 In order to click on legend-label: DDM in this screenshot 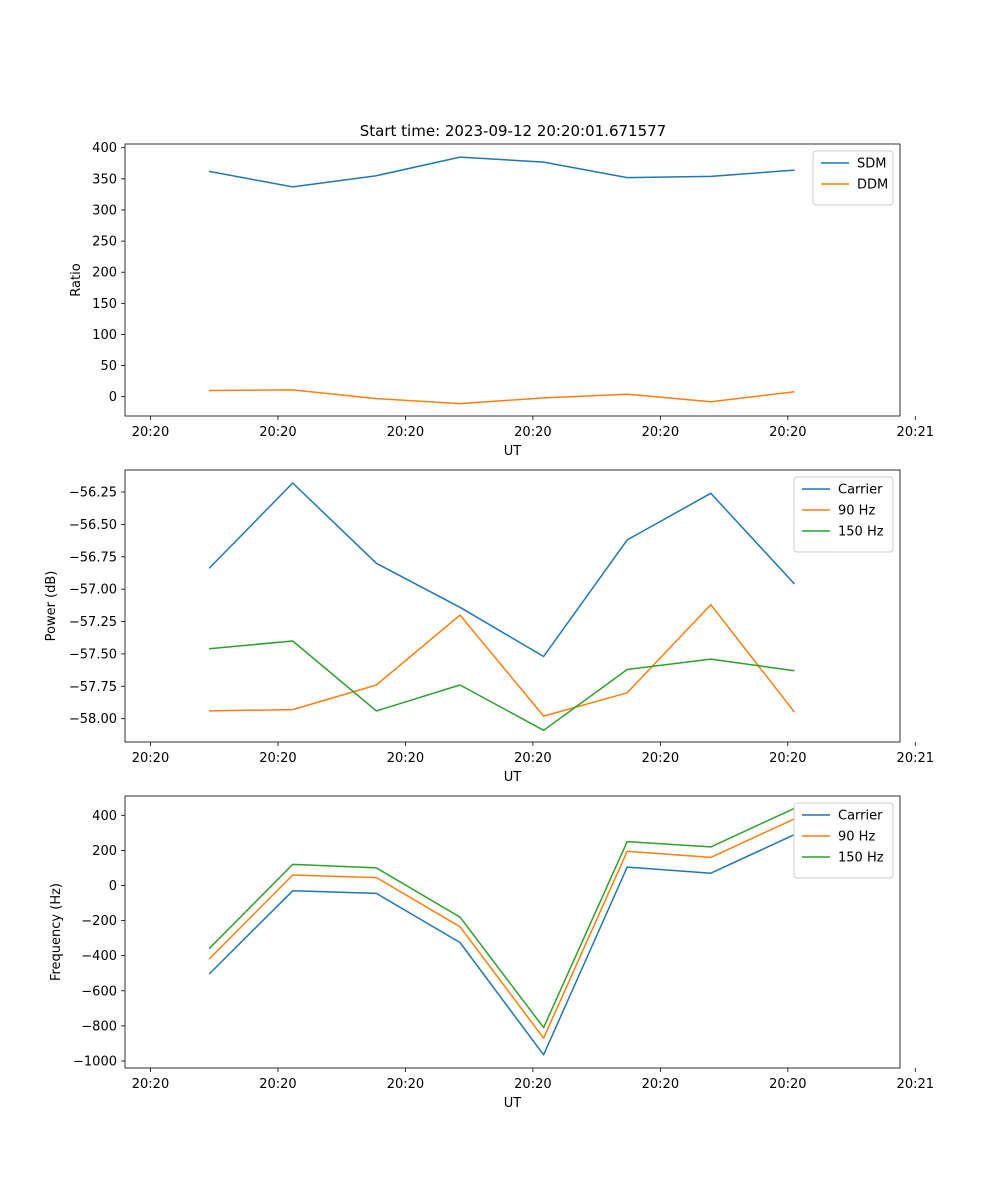, I will do `click(872, 185)`.